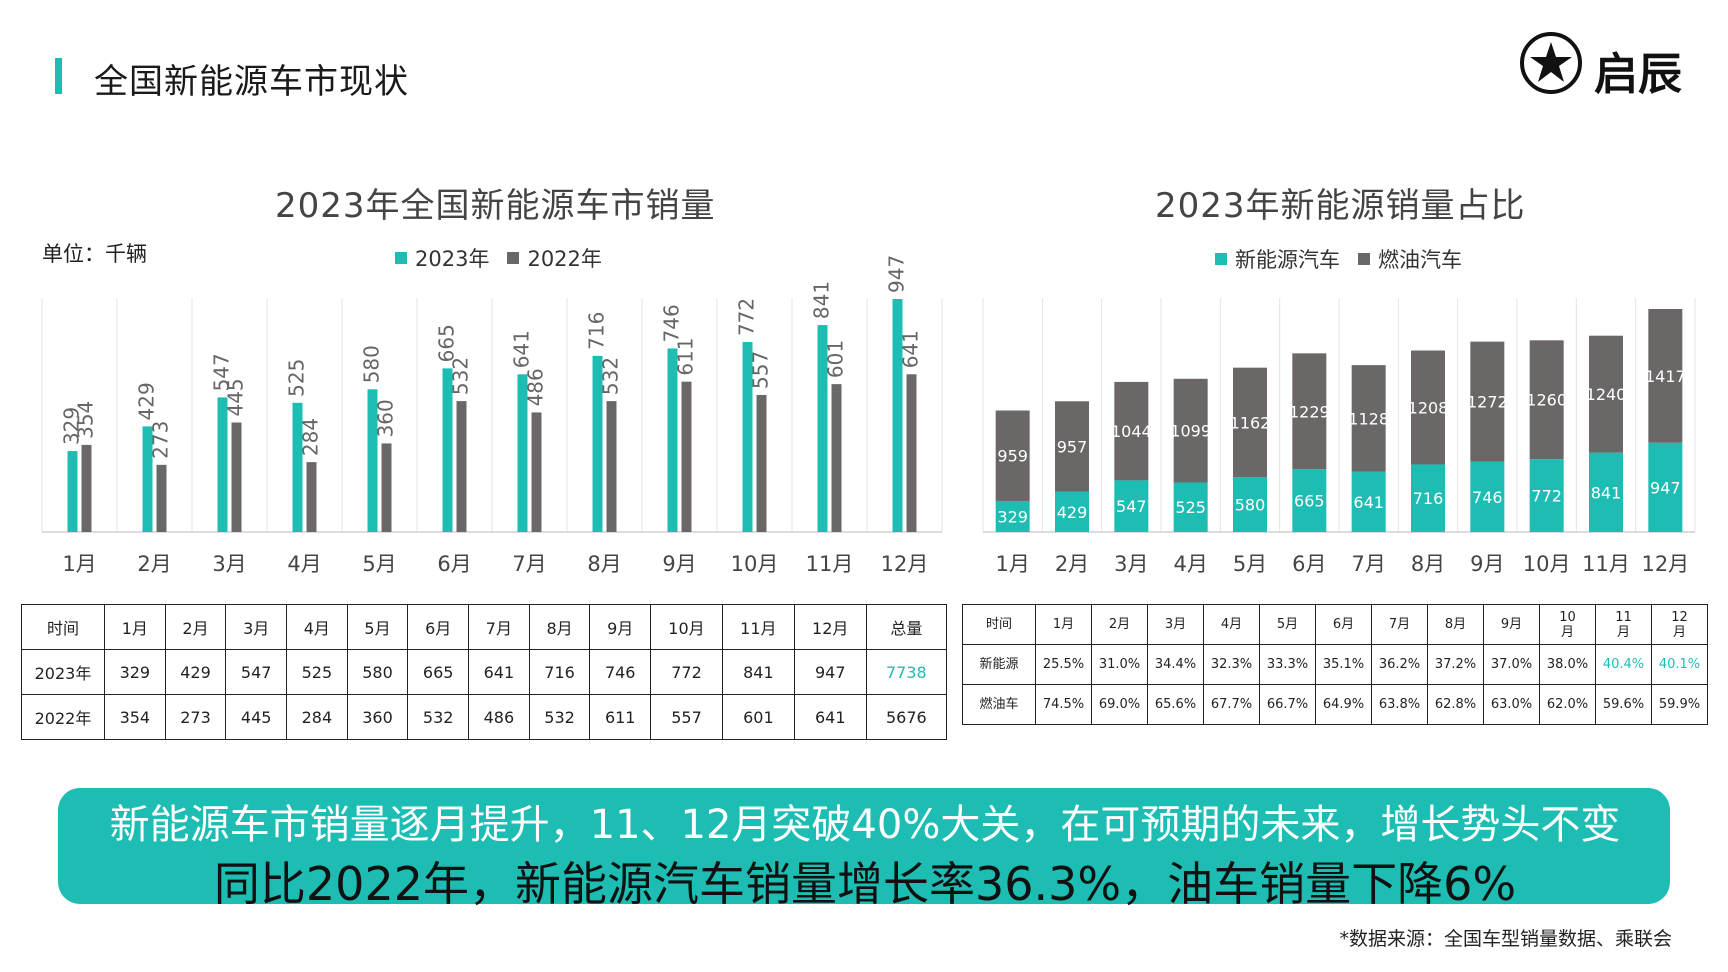 The image size is (1728, 972). What do you see at coordinates (1250, 564) in the screenshot?
I see `chart2-x-tick: 5月` at bounding box center [1250, 564].